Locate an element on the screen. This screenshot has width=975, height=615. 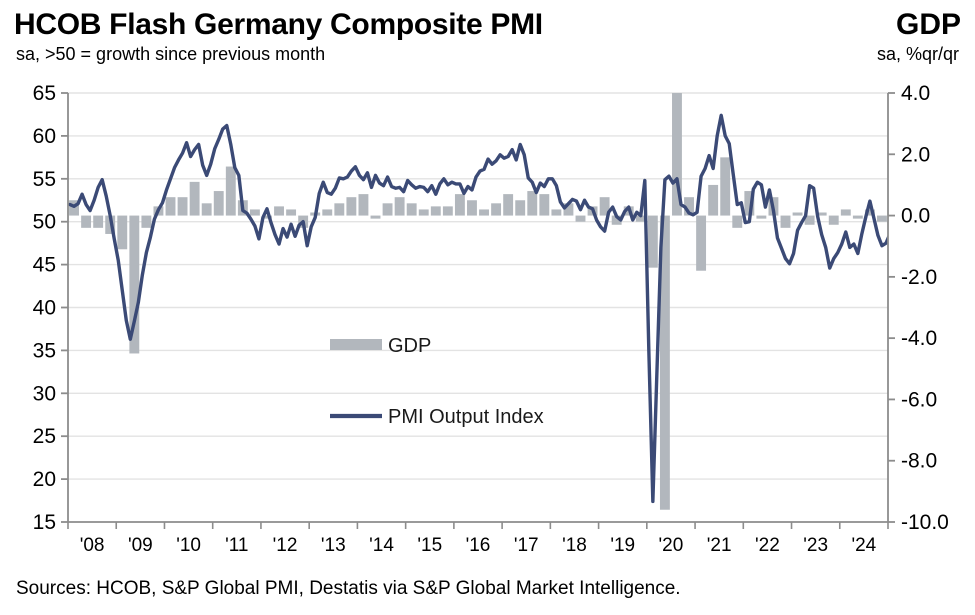
svg-text: -2.0 is located at coordinates (919, 277).